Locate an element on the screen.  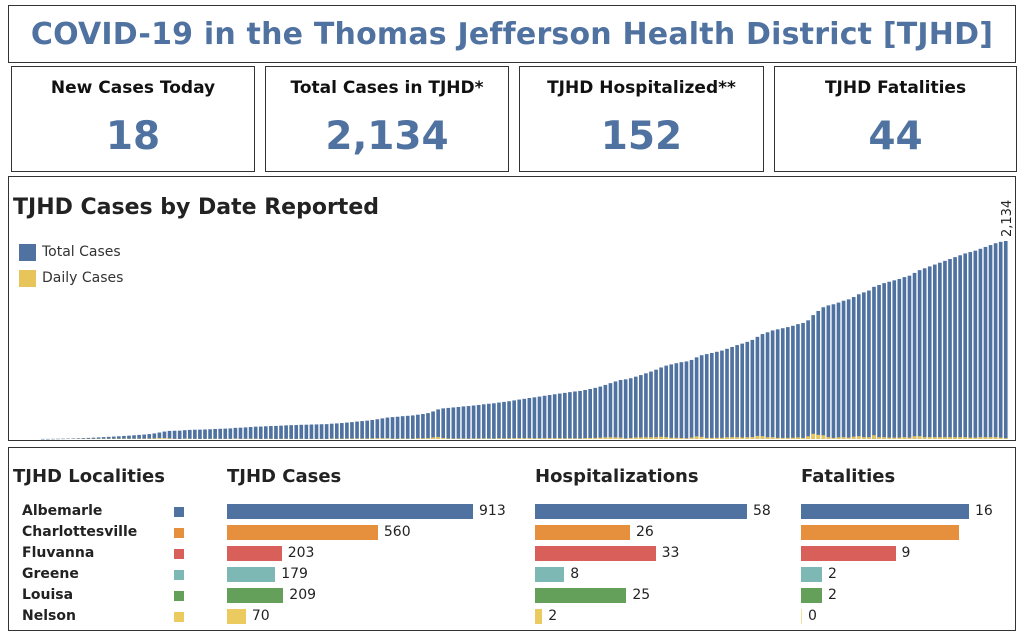
legend-item-total: Total Cases is located at coordinates (71, 252).